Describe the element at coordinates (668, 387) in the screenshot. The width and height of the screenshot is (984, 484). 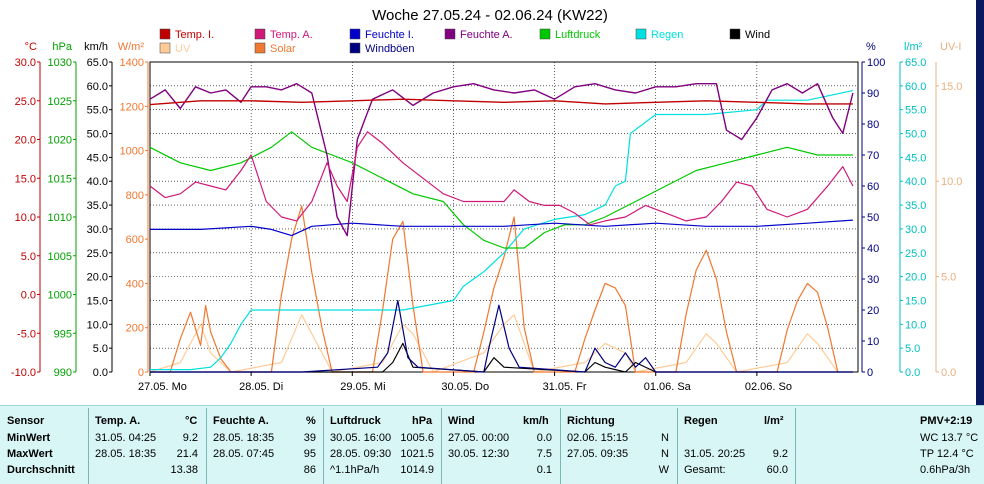
I see `x-tick-label: 01.06. Sa` at that location.